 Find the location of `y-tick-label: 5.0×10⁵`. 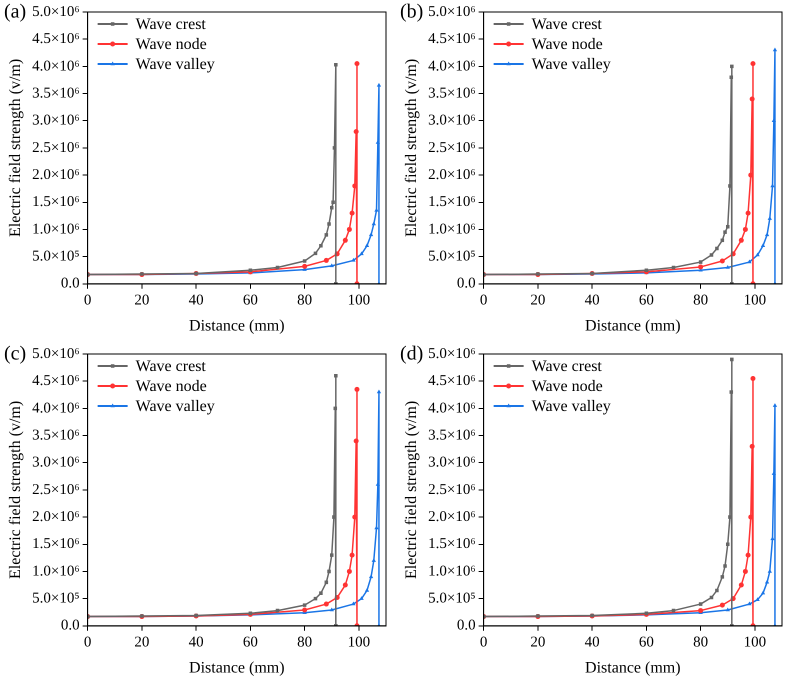

y-tick-label: 5.0×10⁵ is located at coordinates (452, 598).